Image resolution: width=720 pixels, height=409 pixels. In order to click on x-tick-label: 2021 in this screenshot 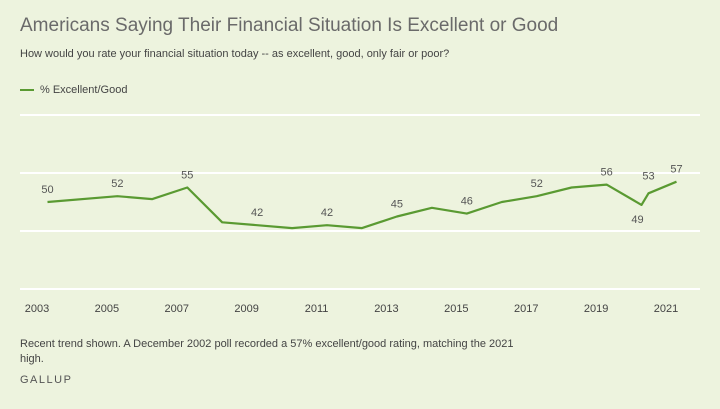, I will do `click(666, 309)`.